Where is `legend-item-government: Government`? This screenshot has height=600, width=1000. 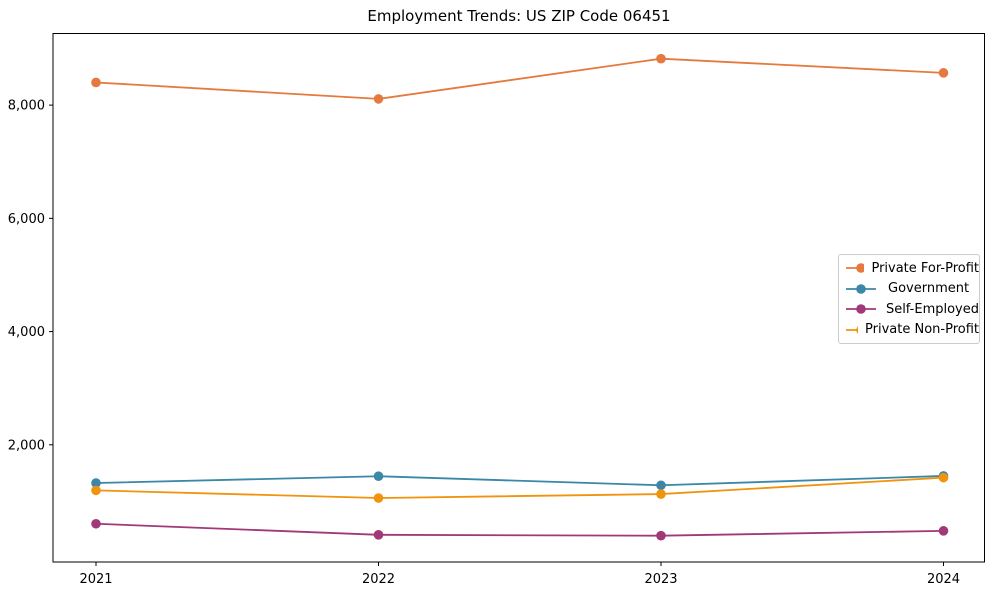 legend-item-government: Government is located at coordinates (912, 289).